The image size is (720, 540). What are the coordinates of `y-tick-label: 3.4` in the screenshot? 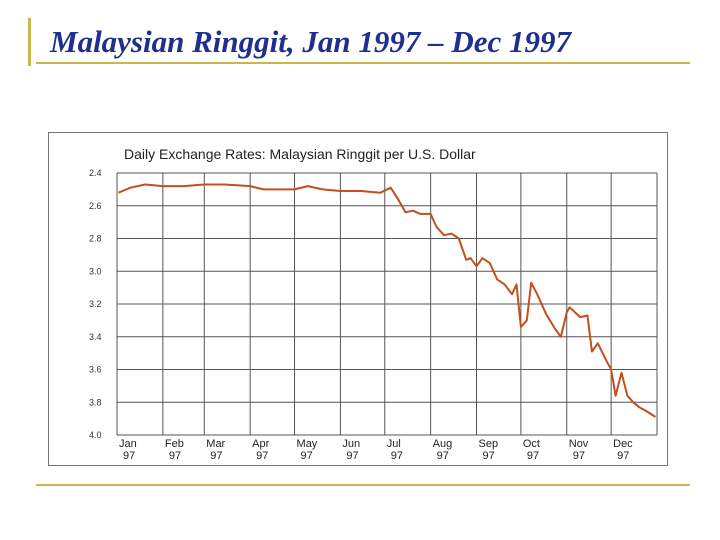 It's located at (95, 337).